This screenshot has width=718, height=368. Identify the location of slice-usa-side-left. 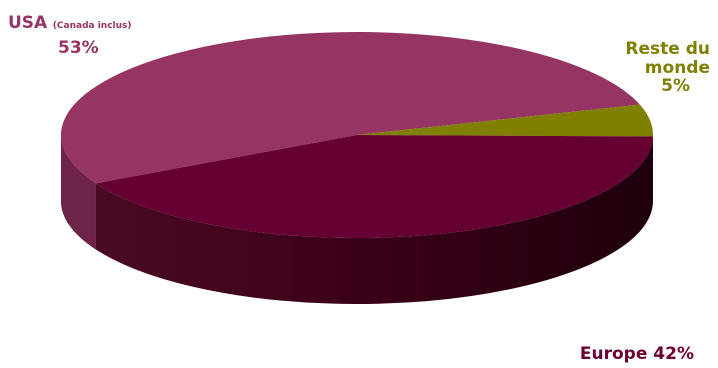
(78, 192).